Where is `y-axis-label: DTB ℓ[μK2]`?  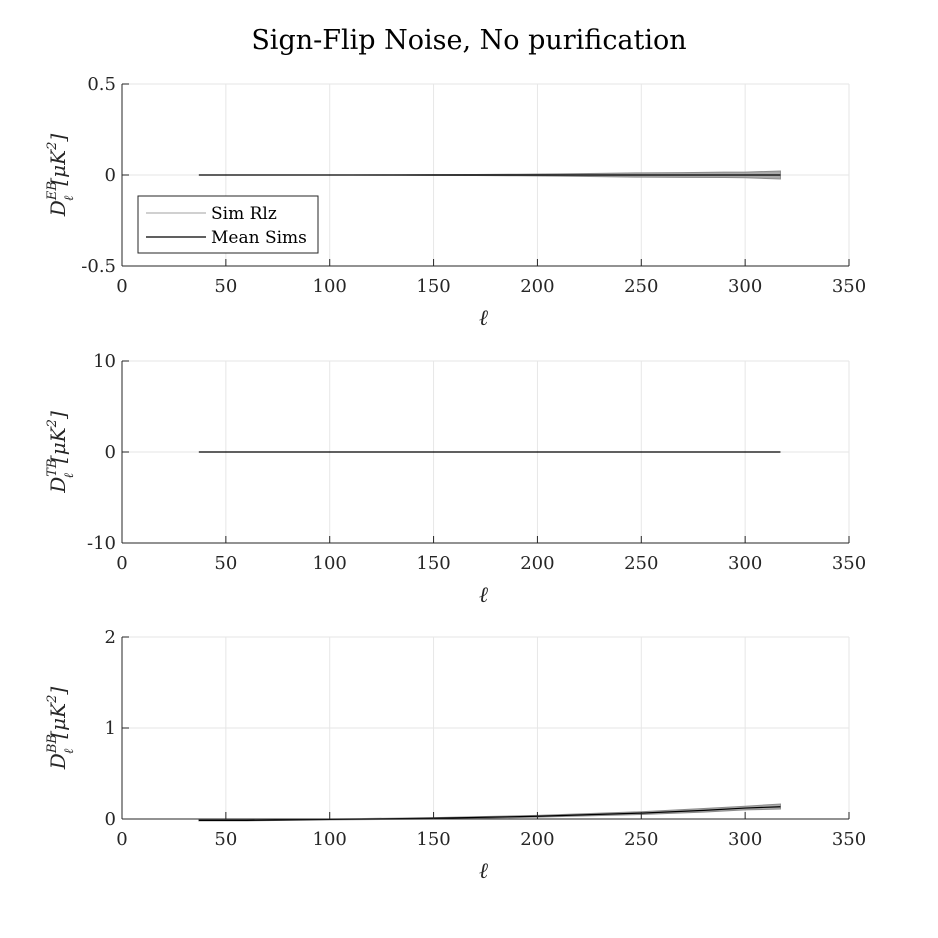 y-axis-label: DTB ℓ[μK2] is located at coordinates (61, 452).